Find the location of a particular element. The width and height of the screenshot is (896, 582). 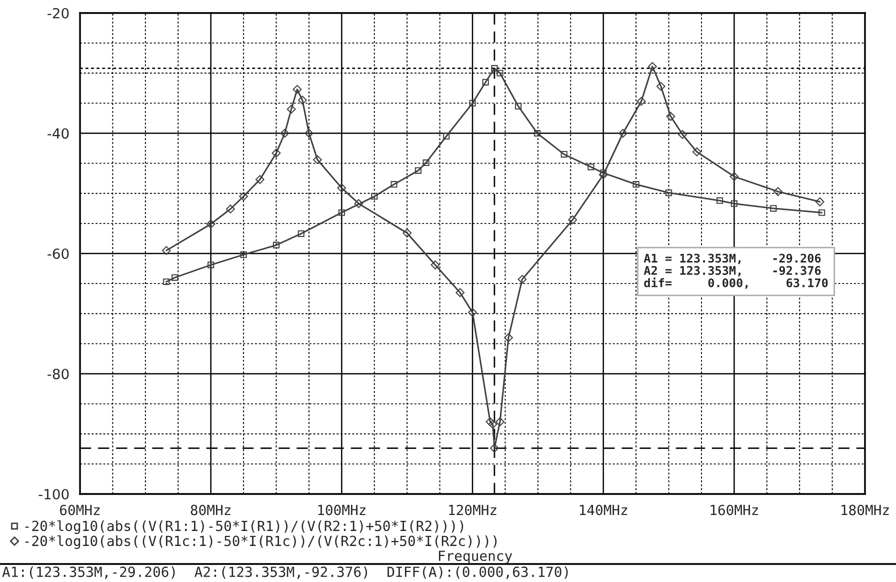

x-axis-title: Frequency is located at coordinates (475, 557).